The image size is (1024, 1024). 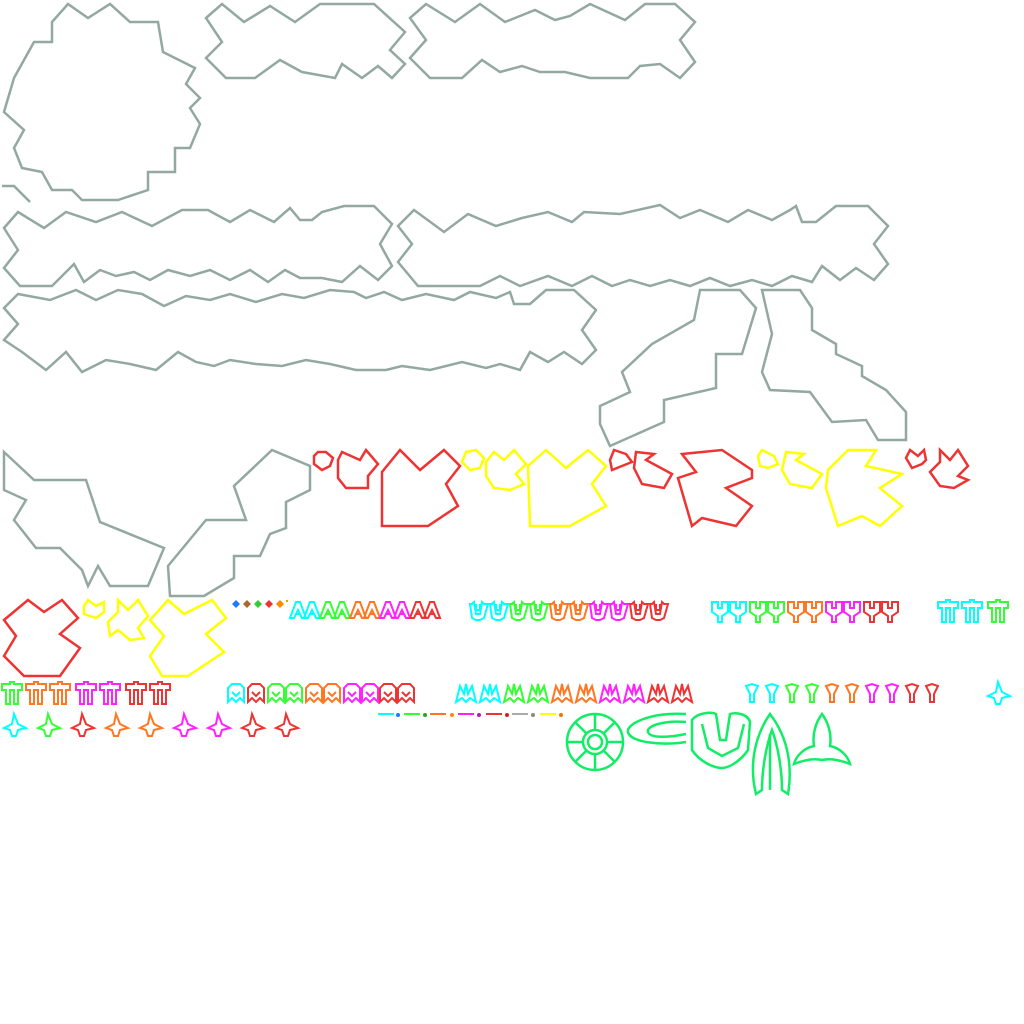 What do you see at coordinates (421, 488) in the screenshot?
I see `asteroid-red-large` at bounding box center [421, 488].